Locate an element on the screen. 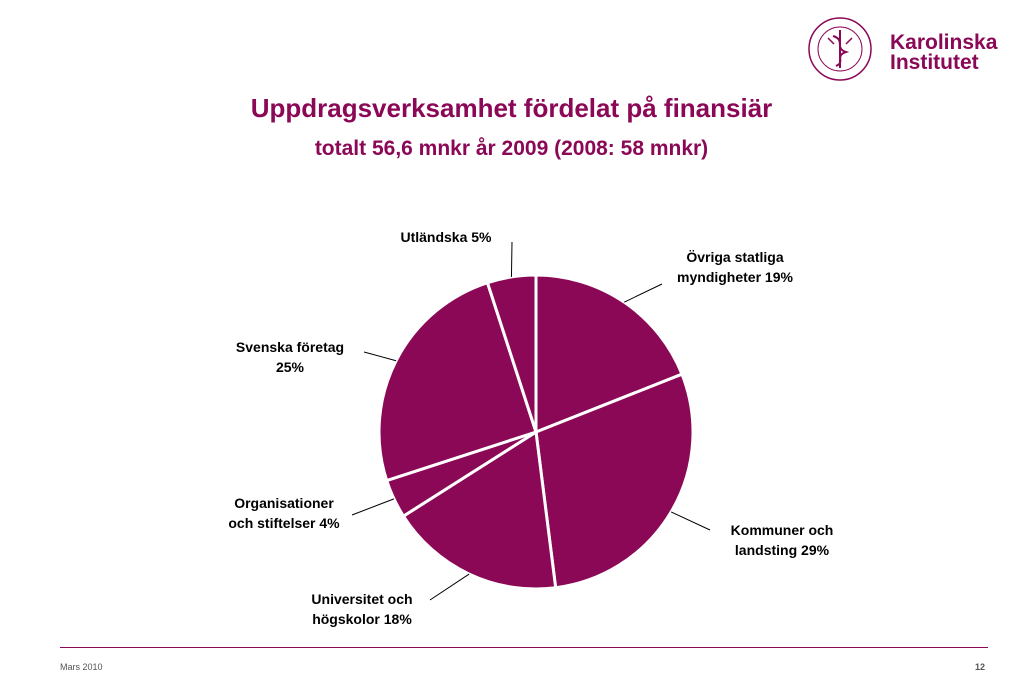 The width and height of the screenshot is (1023, 694). pie-slices is located at coordinates (536, 432).